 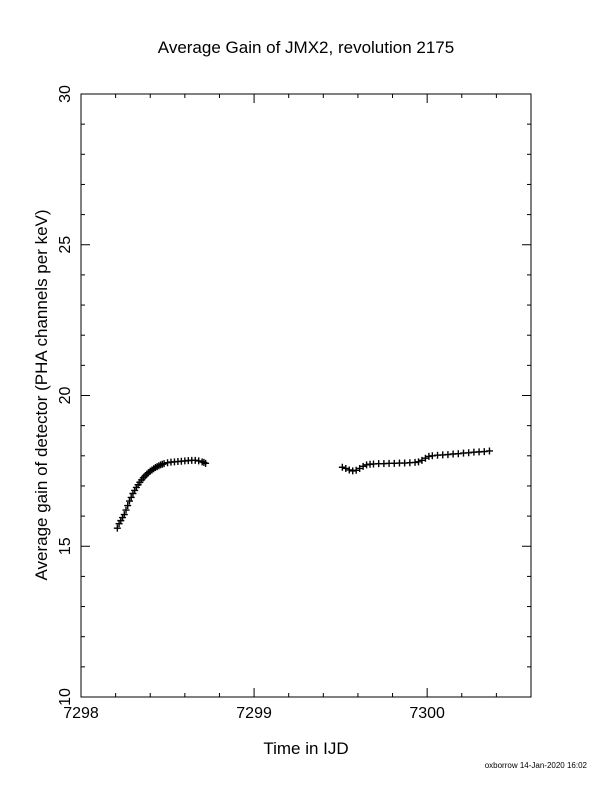 I want to click on chart-title: Average Gain of JMX2, revolution 2175, so click(x=306, y=47).